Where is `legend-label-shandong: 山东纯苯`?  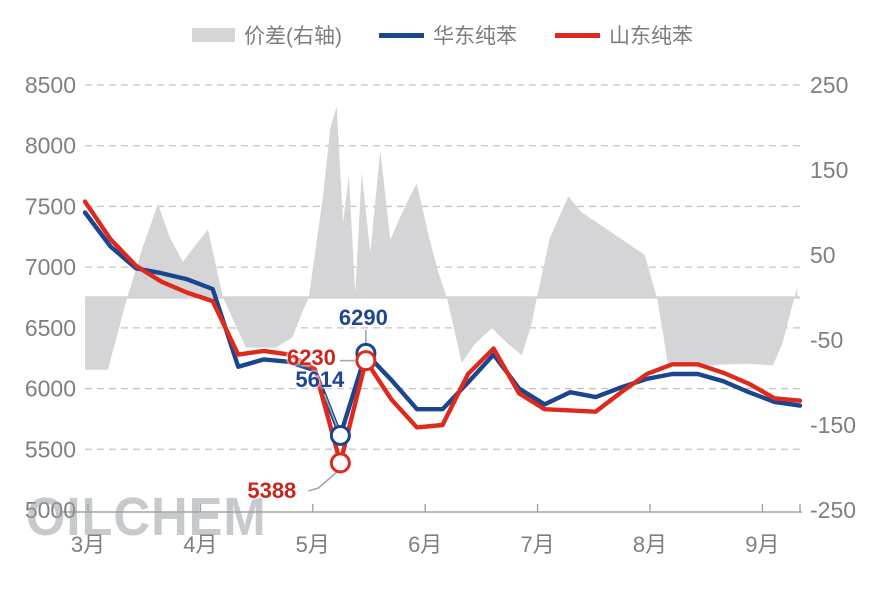 legend-label-shandong: 山东纯苯 is located at coordinates (651, 36).